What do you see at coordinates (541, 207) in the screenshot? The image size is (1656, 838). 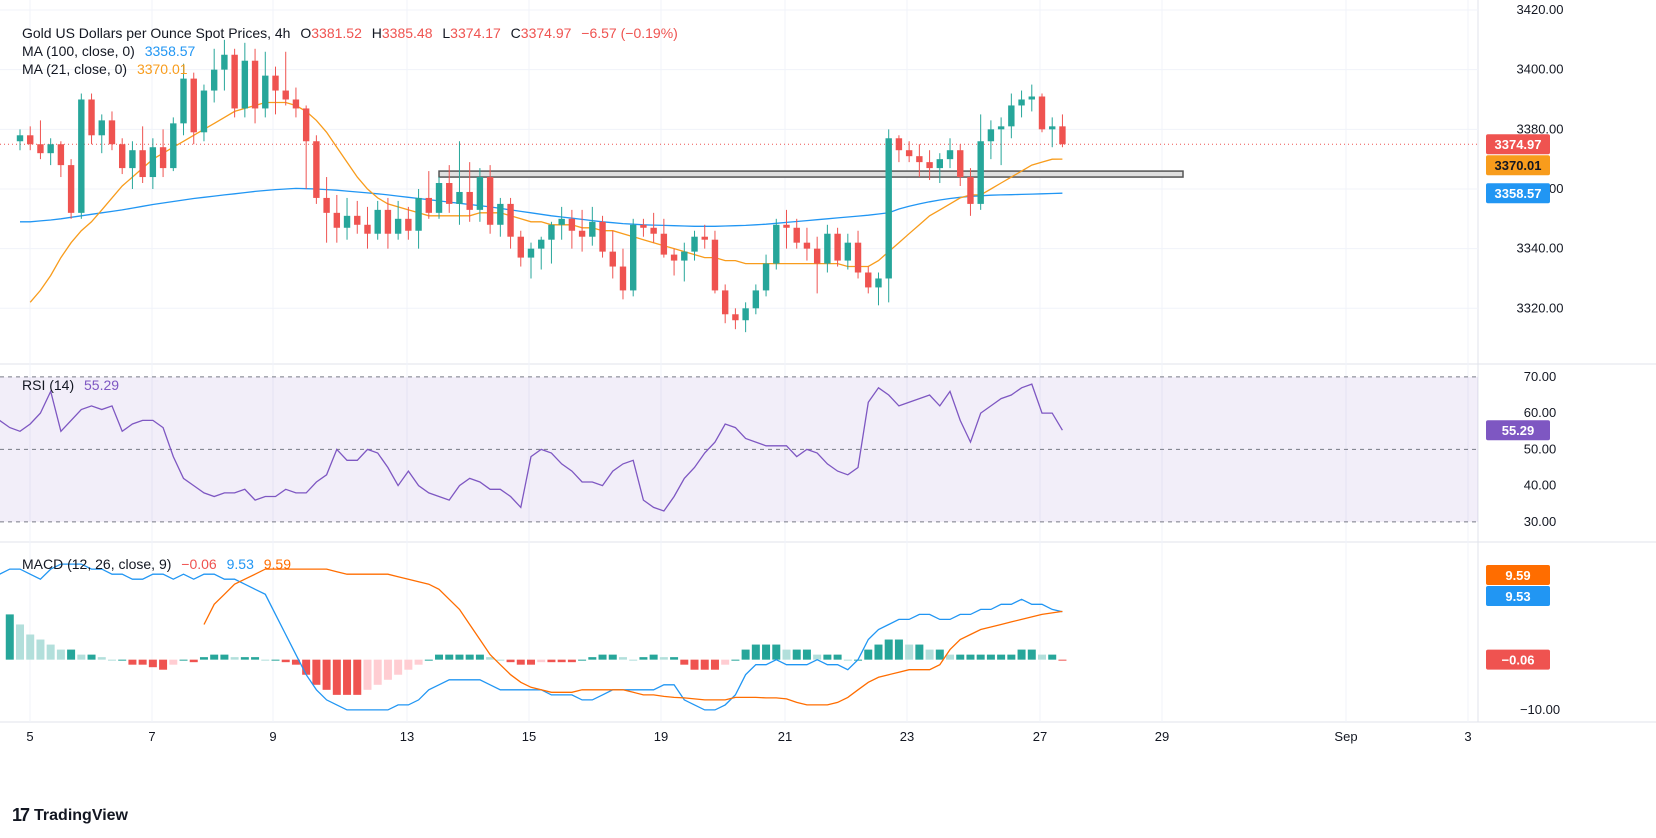 I see `ma100-line` at bounding box center [541, 207].